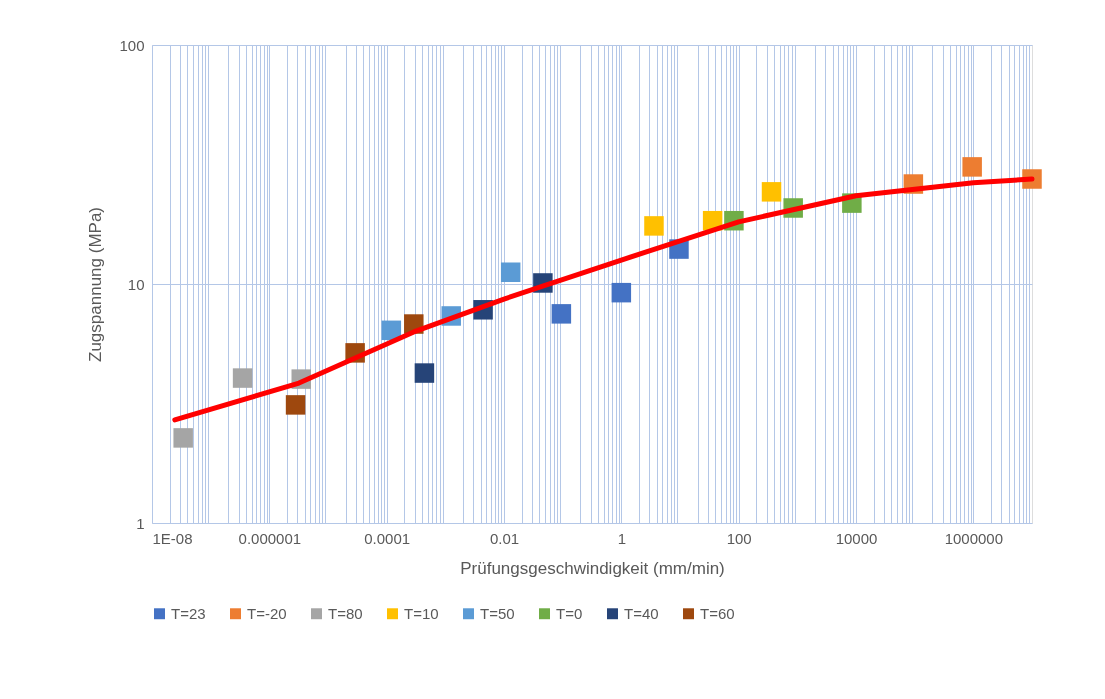  Describe the element at coordinates (856, 538) in the screenshot. I see `x-tick-label: 10000` at that location.